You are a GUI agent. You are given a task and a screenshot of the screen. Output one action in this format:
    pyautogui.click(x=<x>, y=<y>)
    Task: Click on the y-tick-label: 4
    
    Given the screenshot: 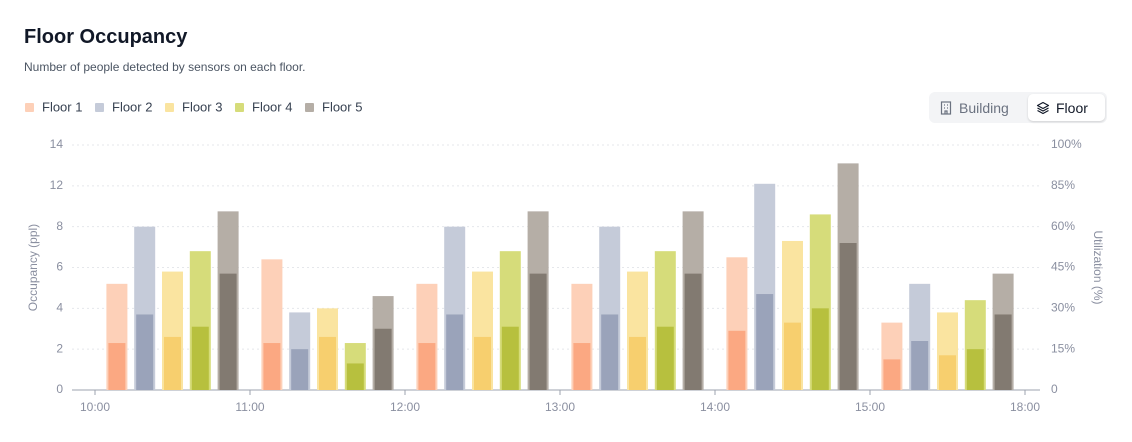 What is the action you would take?
    pyautogui.click(x=59, y=308)
    